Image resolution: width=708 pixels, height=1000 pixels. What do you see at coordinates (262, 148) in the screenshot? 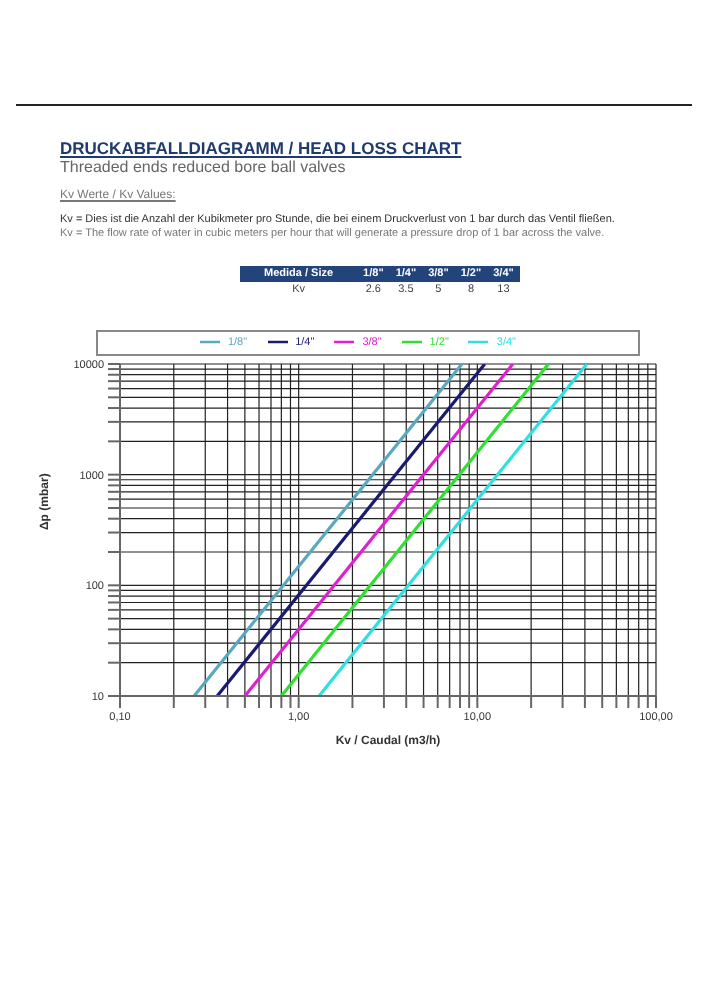
I see `chart-title: DRUCKABFALLDIAGRAMM / HEAD LOSS CHART` at bounding box center [262, 148].